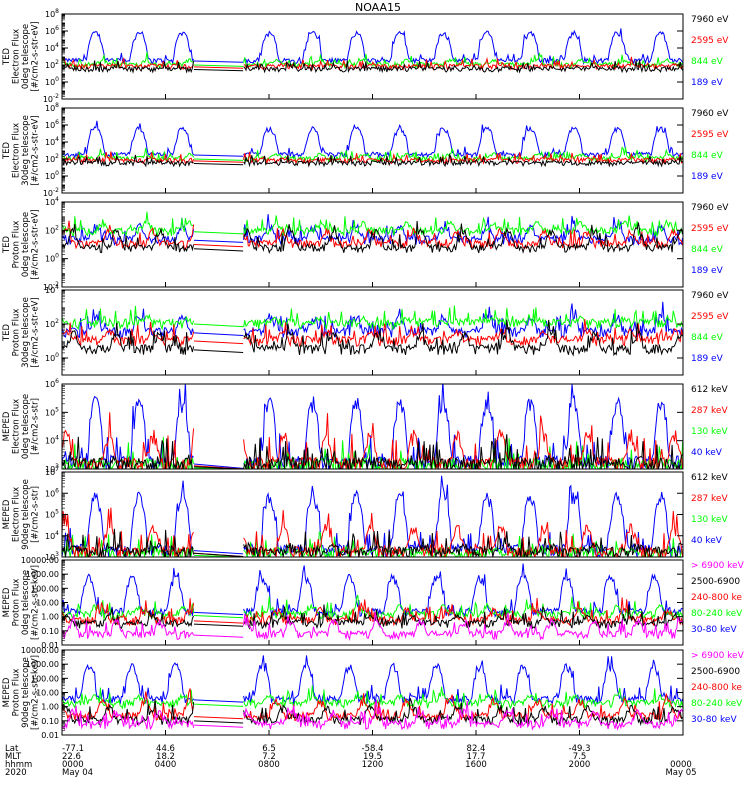  I want to click on legend-entry: > 6900 keV, so click(718, 566).